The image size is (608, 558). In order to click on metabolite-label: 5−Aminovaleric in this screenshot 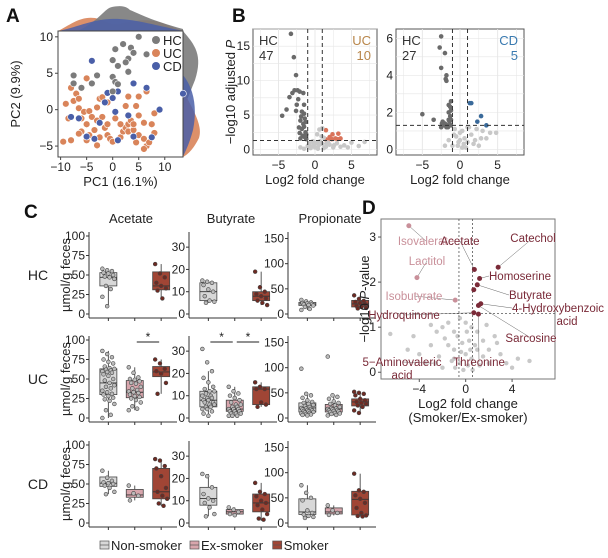, I will do `click(402, 363)`.